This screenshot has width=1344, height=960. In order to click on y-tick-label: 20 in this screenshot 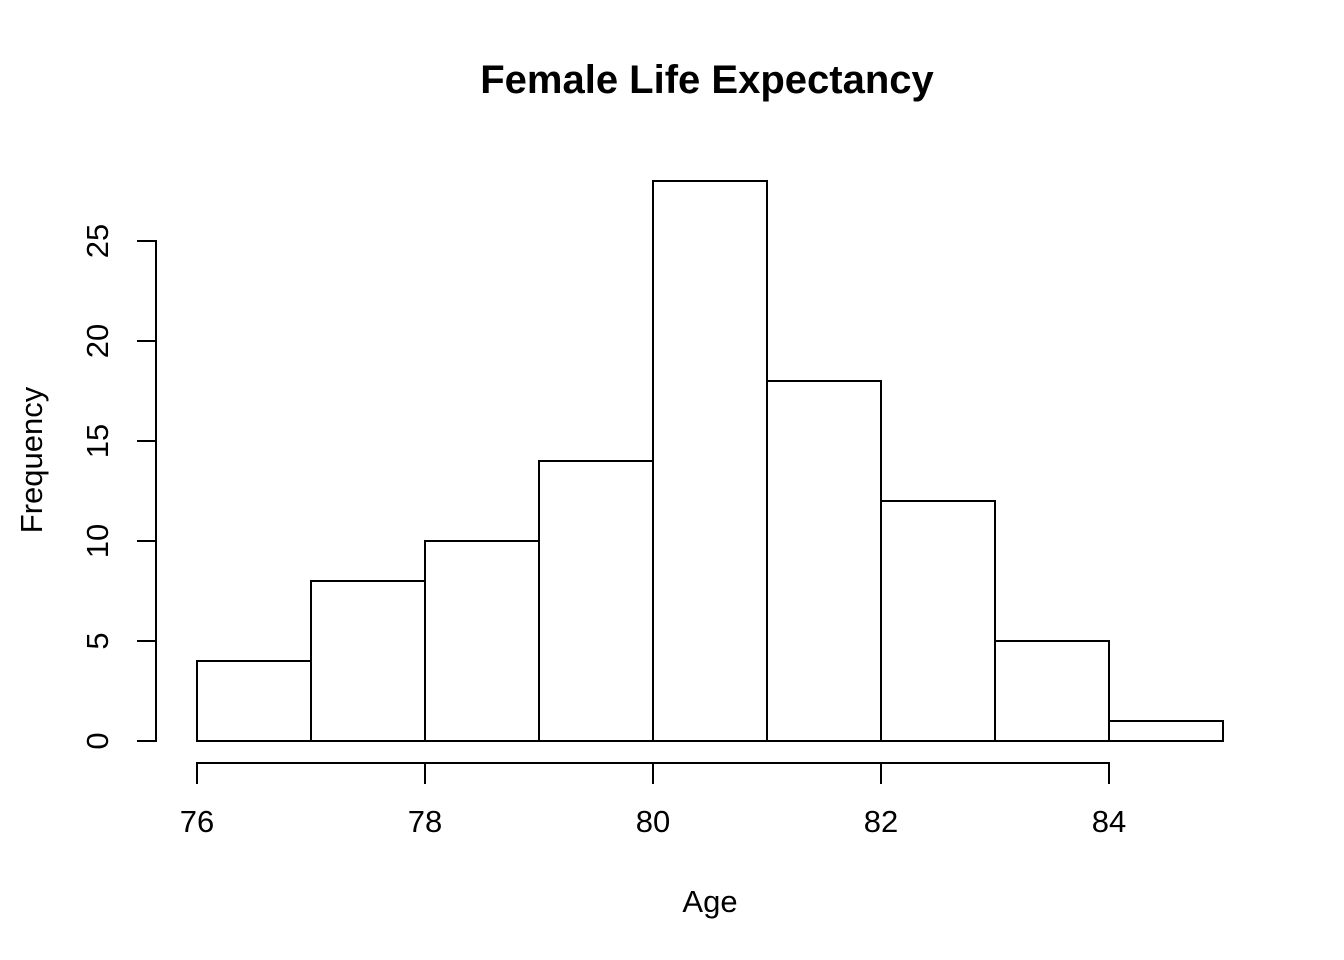, I will do `click(97, 341)`.